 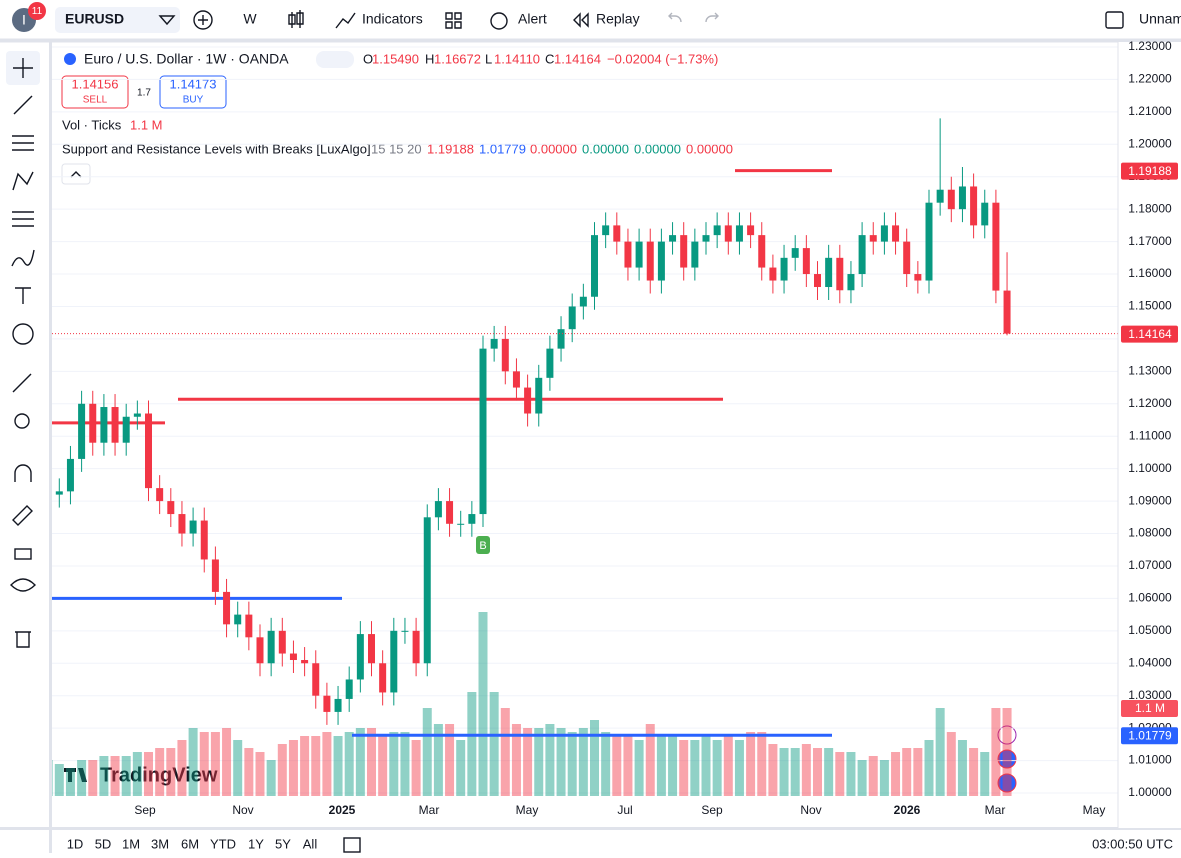 What do you see at coordinates (482, 546) in the screenshot?
I see `break-label: B` at bounding box center [482, 546].